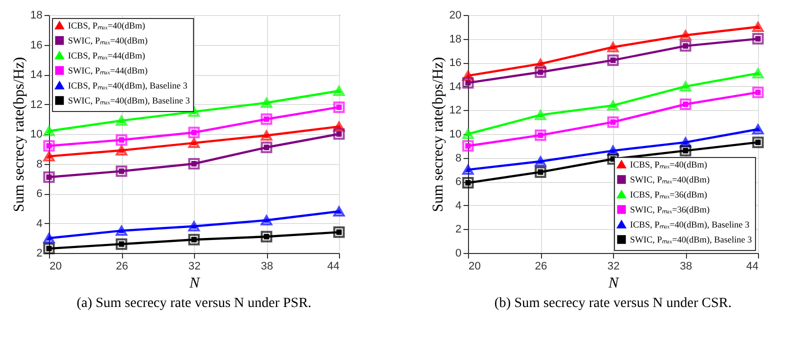 The width and height of the screenshot is (797, 339). I want to click on y-tick-label: 0, so click(458, 254).